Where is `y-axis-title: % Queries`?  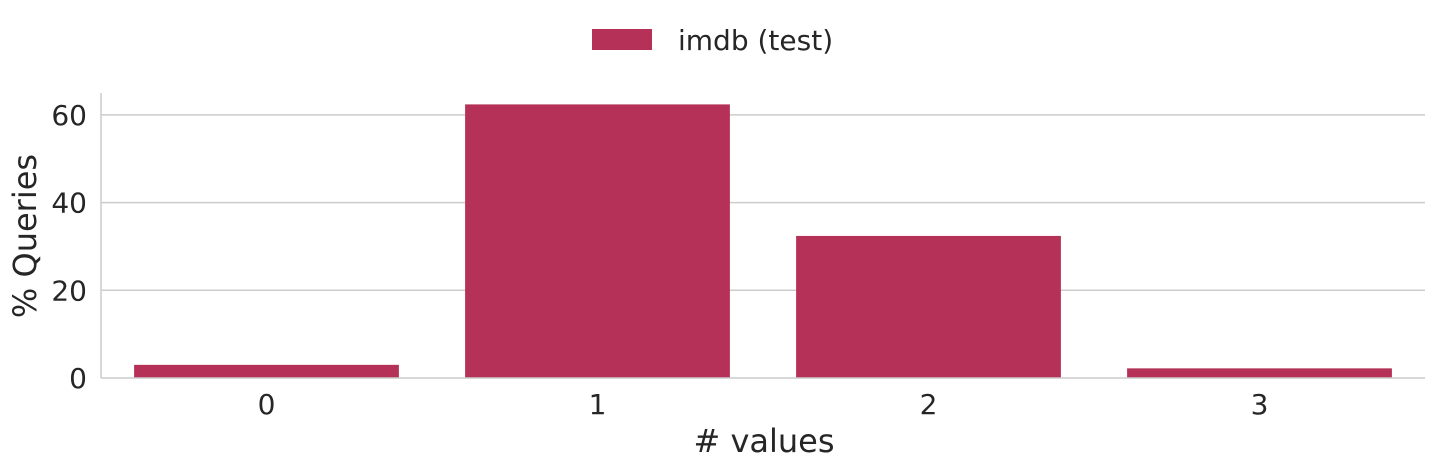 y-axis-title: % Queries is located at coordinates (25, 236).